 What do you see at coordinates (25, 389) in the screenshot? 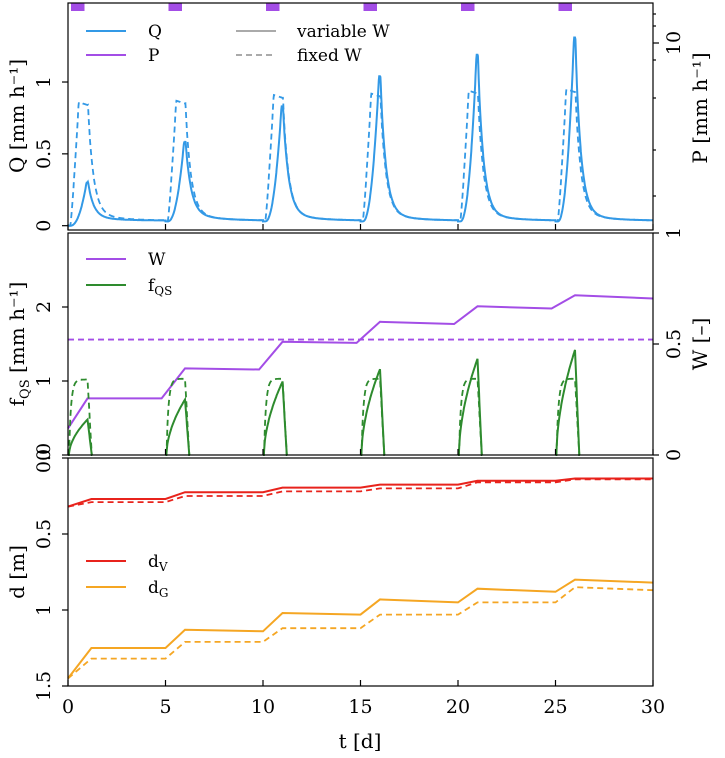
I see `middle-ylabel-sub: QS` at bounding box center [25, 389].